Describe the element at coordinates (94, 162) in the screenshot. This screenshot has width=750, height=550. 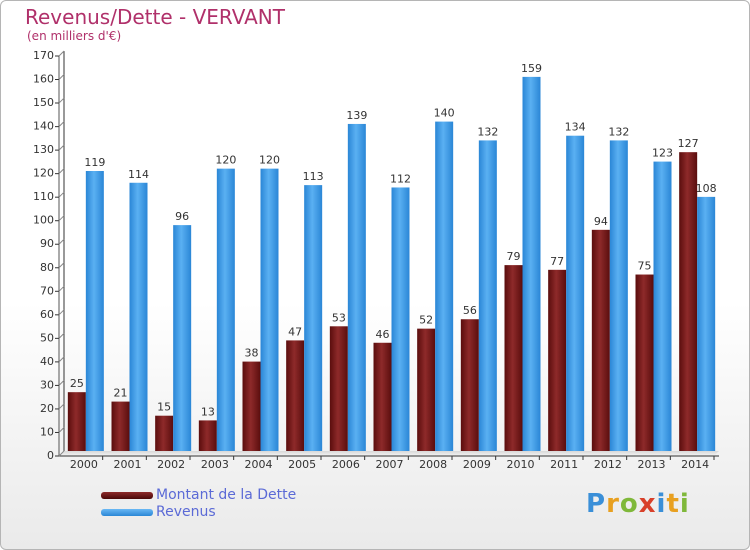
I see `revenue-value-label: 119` at that location.